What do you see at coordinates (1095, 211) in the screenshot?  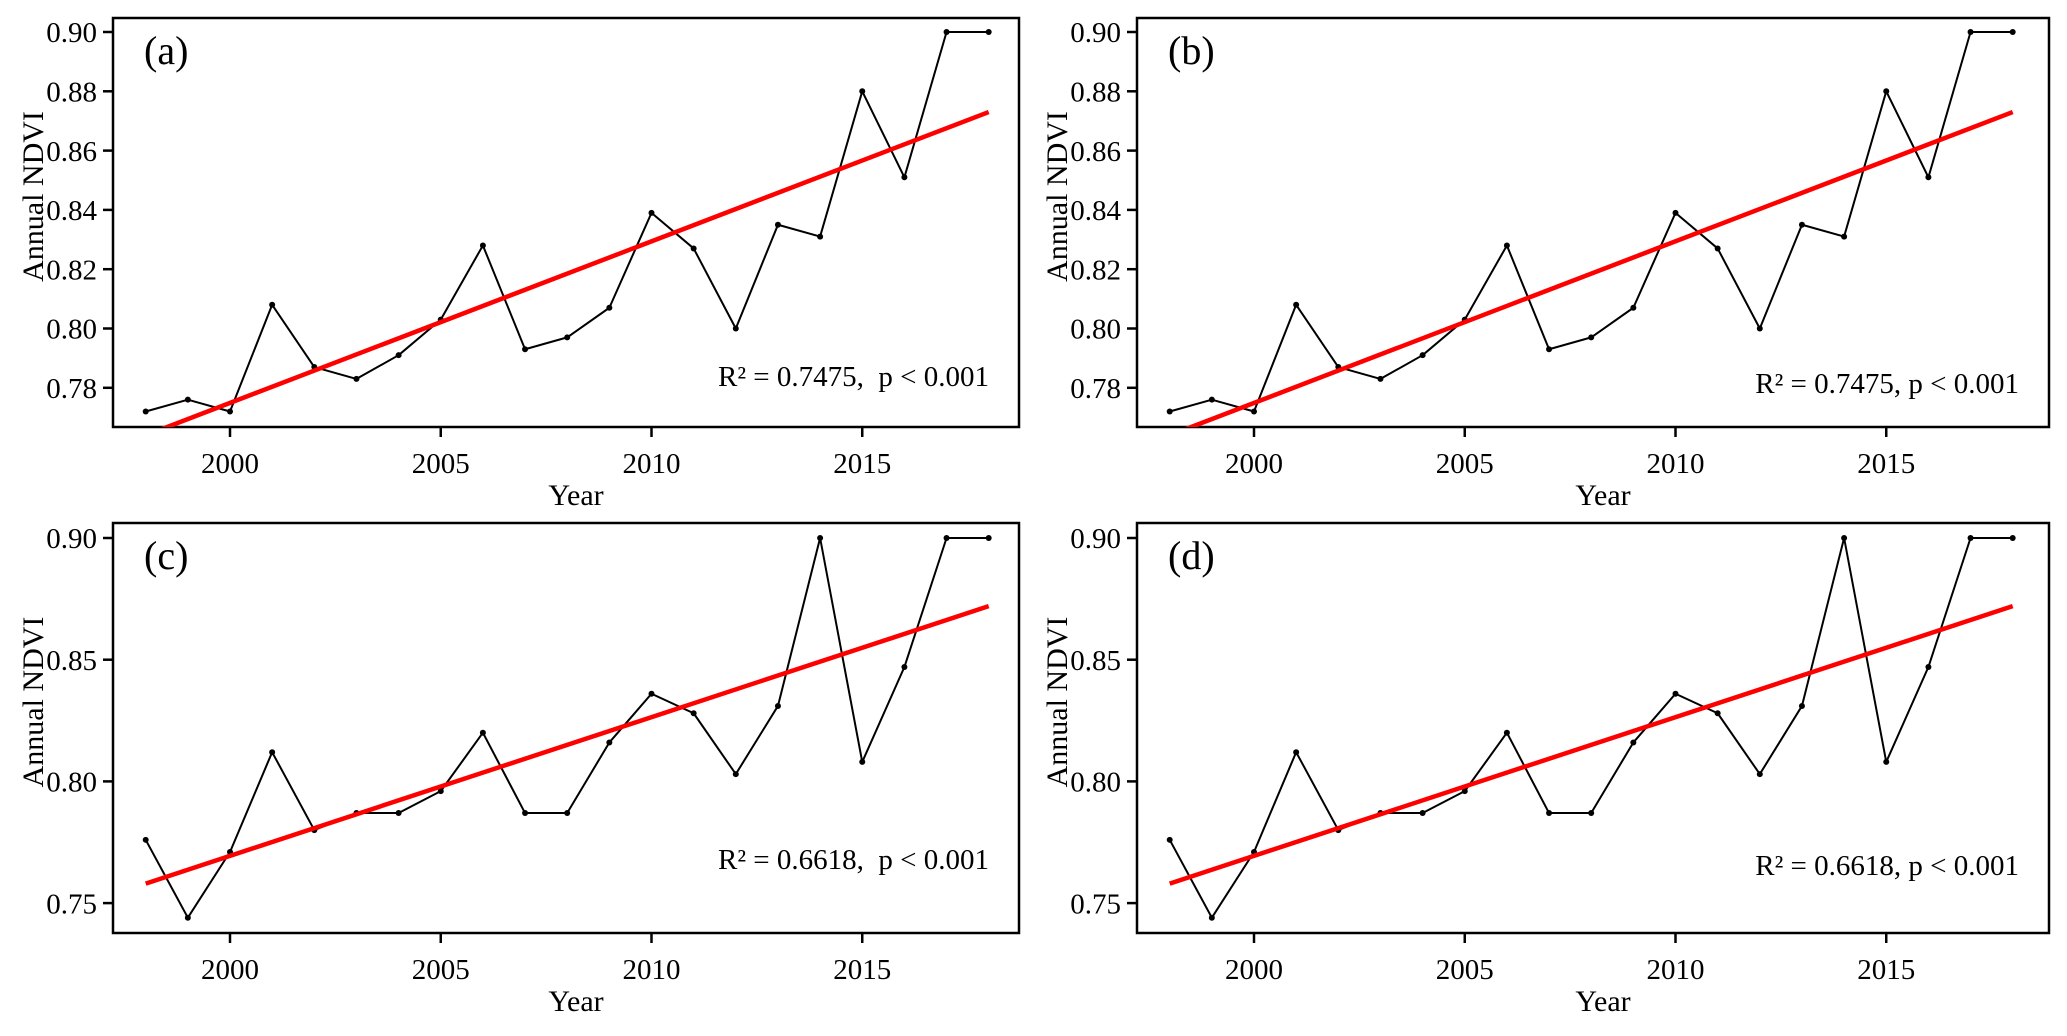 I see `y-tick-label: 0.84` at bounding box center [1095, 211].